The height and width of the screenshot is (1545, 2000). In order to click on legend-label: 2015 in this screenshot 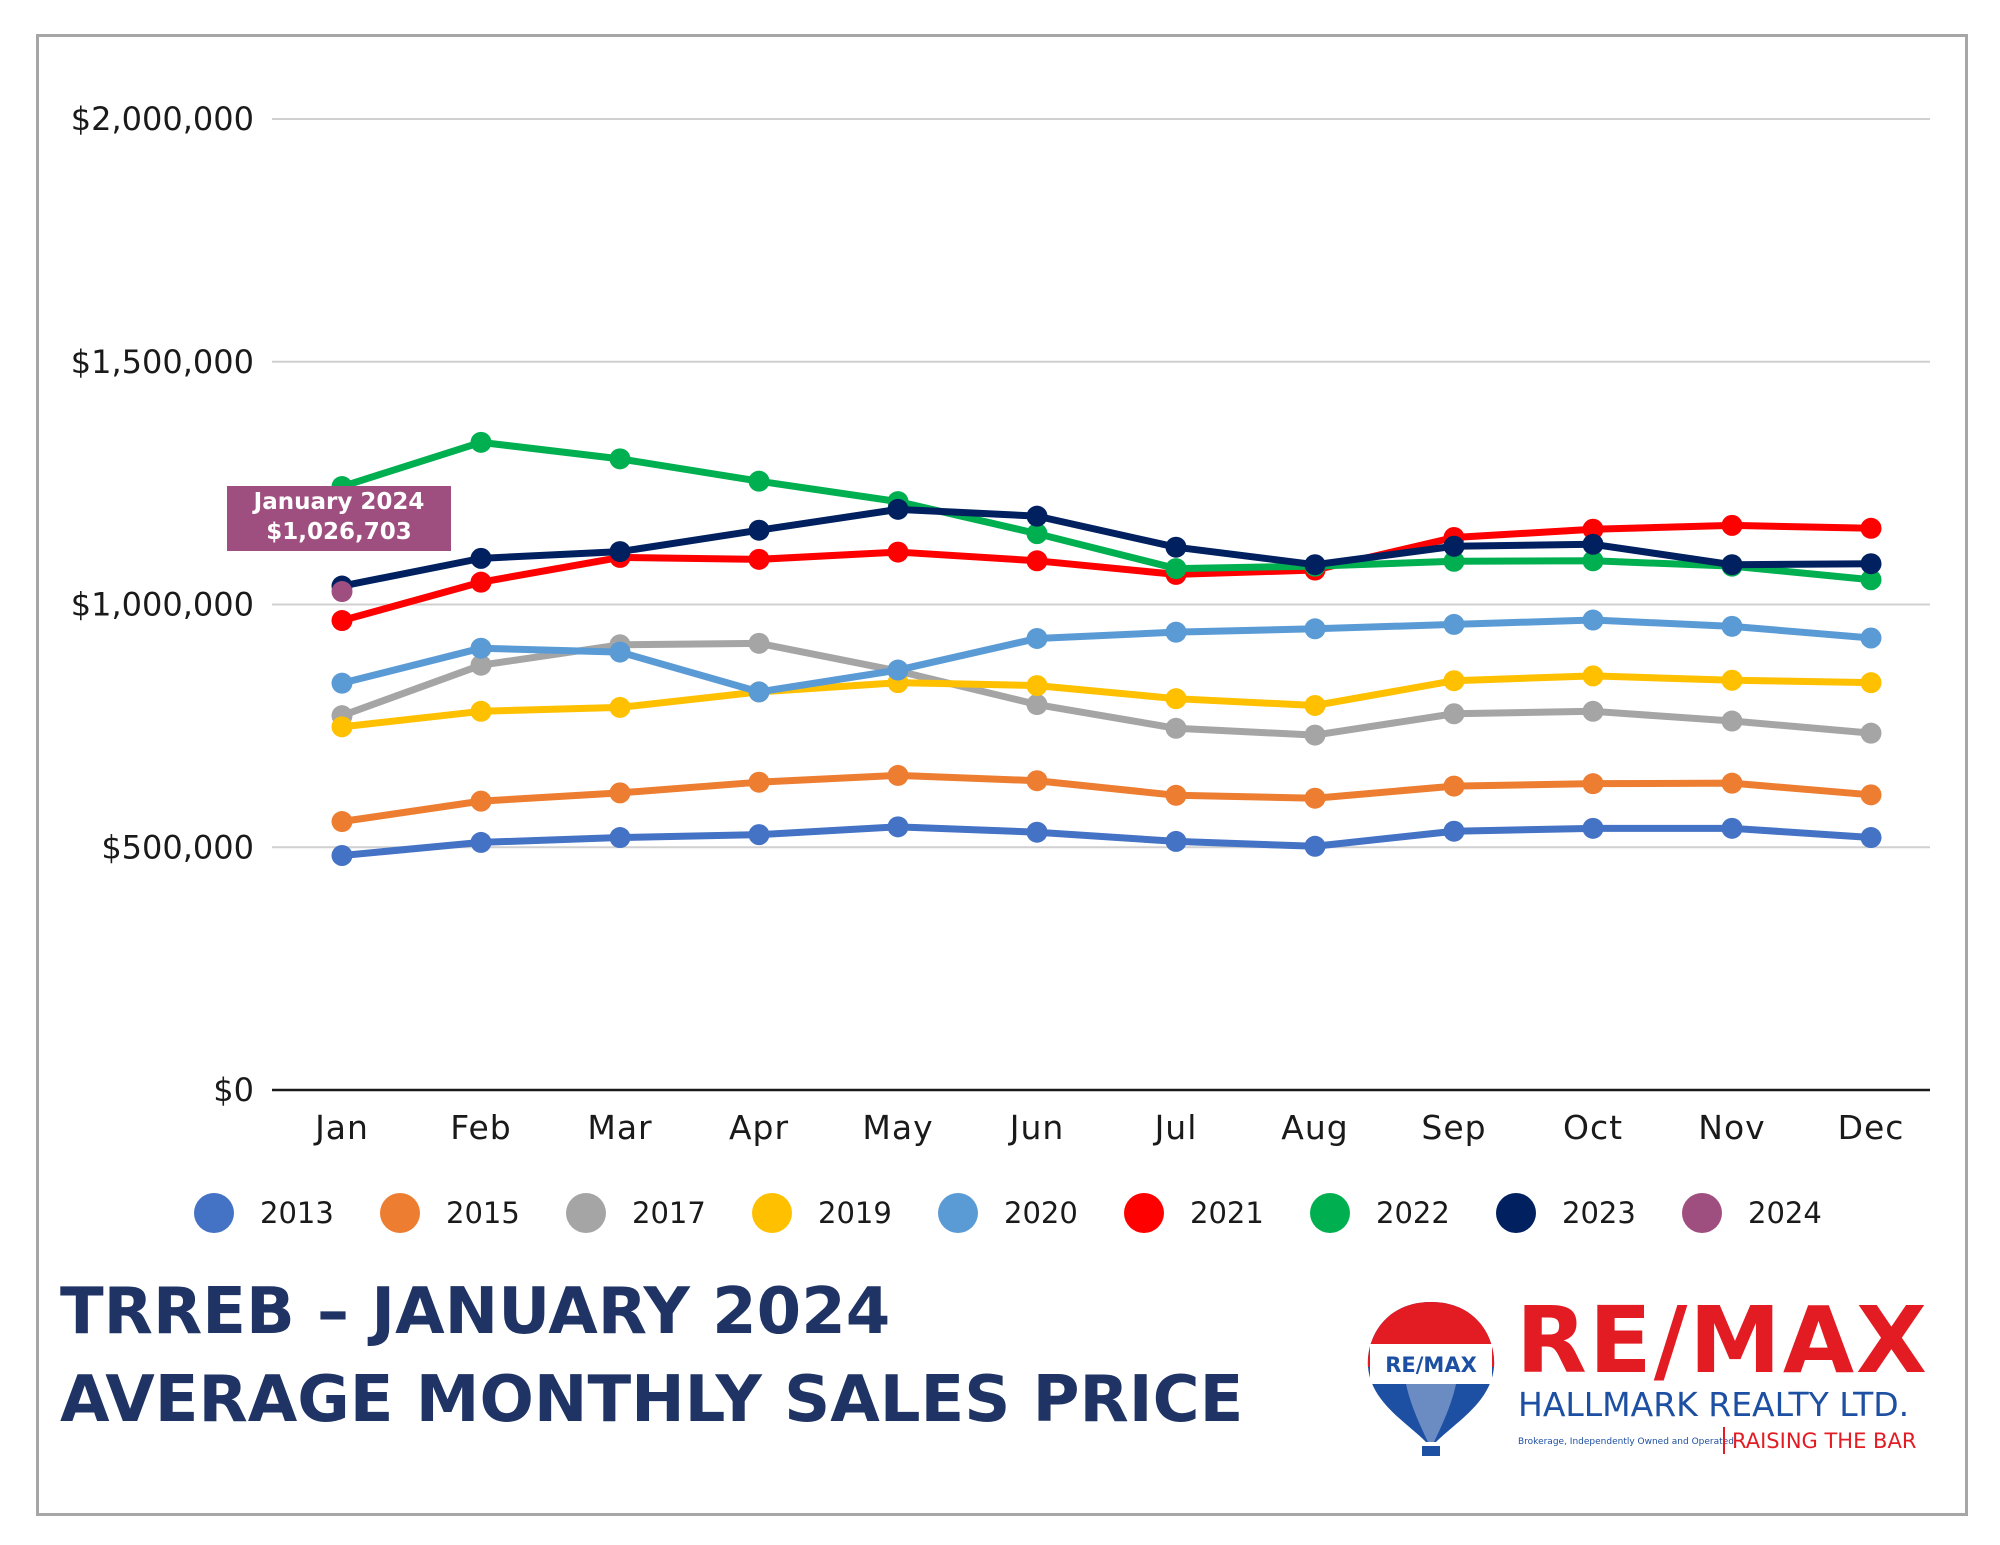, I will do `click(483, 1213)`.